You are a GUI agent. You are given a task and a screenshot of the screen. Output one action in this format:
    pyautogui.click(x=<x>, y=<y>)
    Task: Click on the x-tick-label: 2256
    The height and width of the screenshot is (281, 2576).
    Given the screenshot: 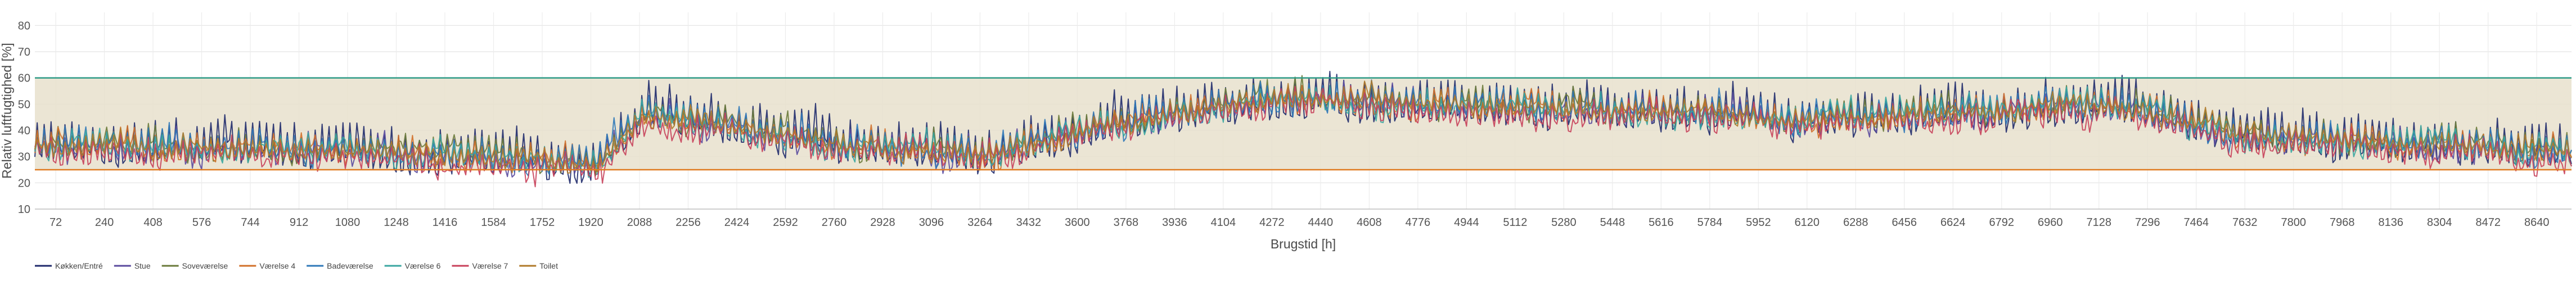 What is the action you would take?
    pyautogui.click(x=688, y=223)
    